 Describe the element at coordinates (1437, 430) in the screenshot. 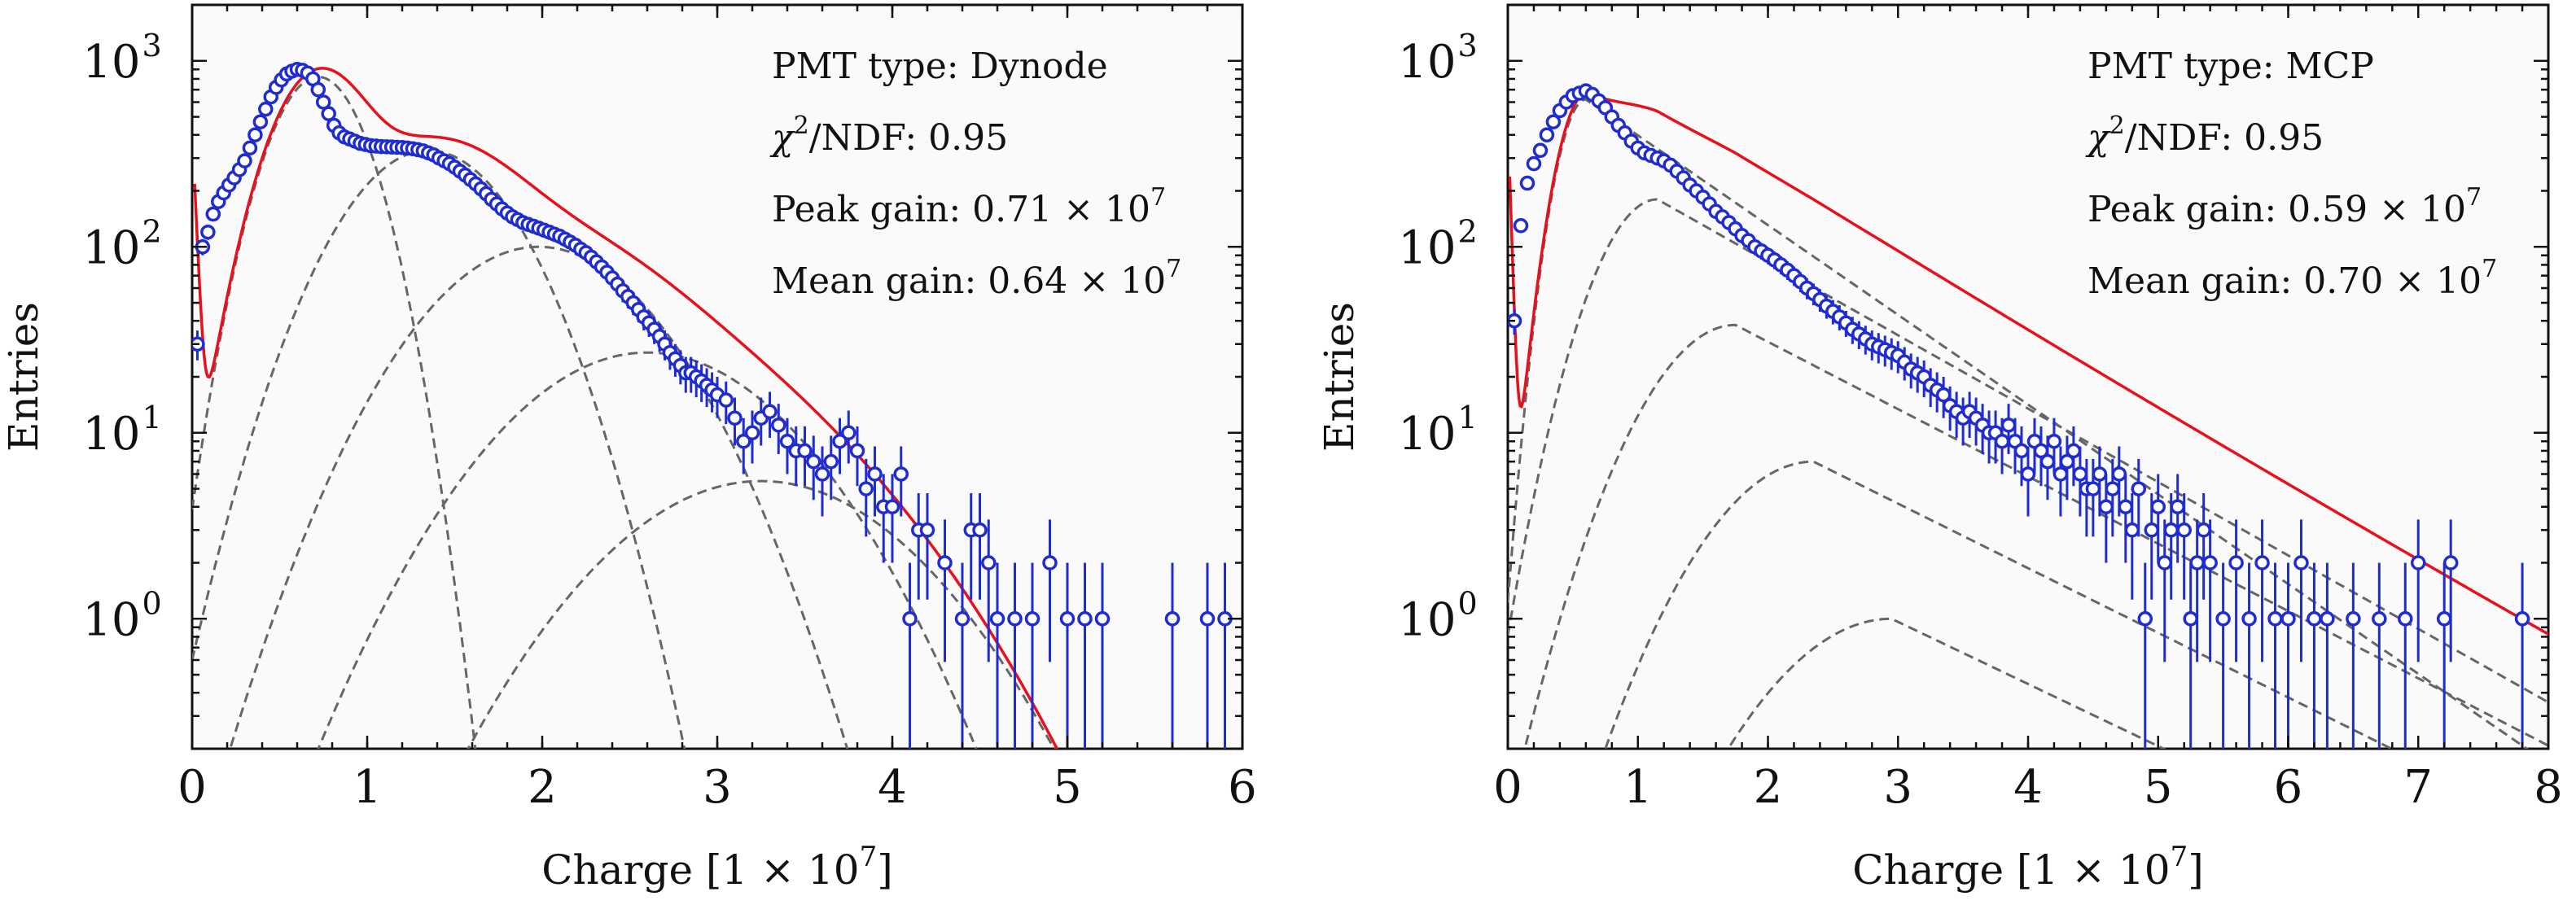

I see `y-tick-label: 10¹` at that location.